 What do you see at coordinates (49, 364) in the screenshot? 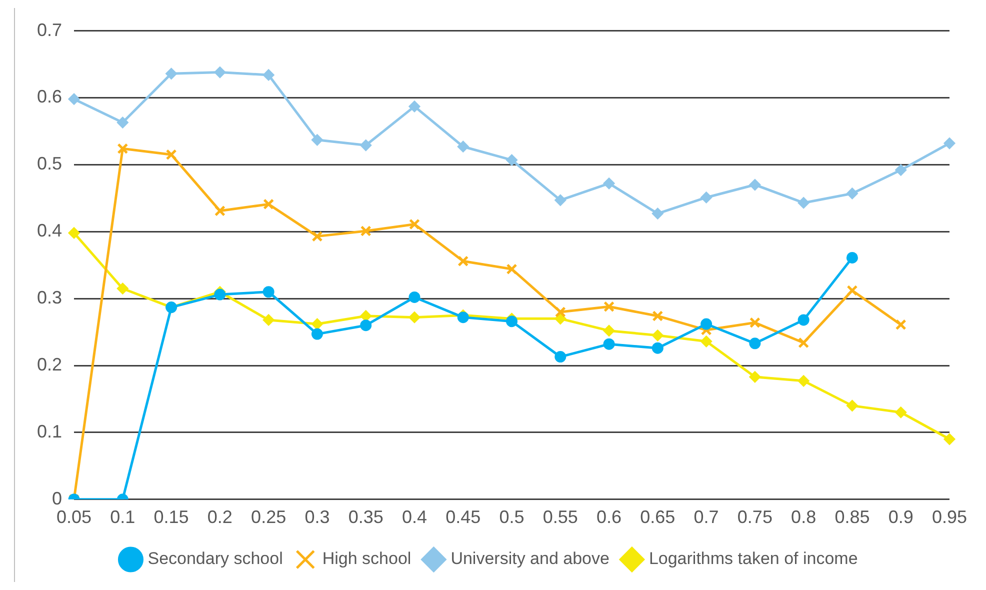
I see `y-tick-label: 0.2` at bounding box center [49, 364].